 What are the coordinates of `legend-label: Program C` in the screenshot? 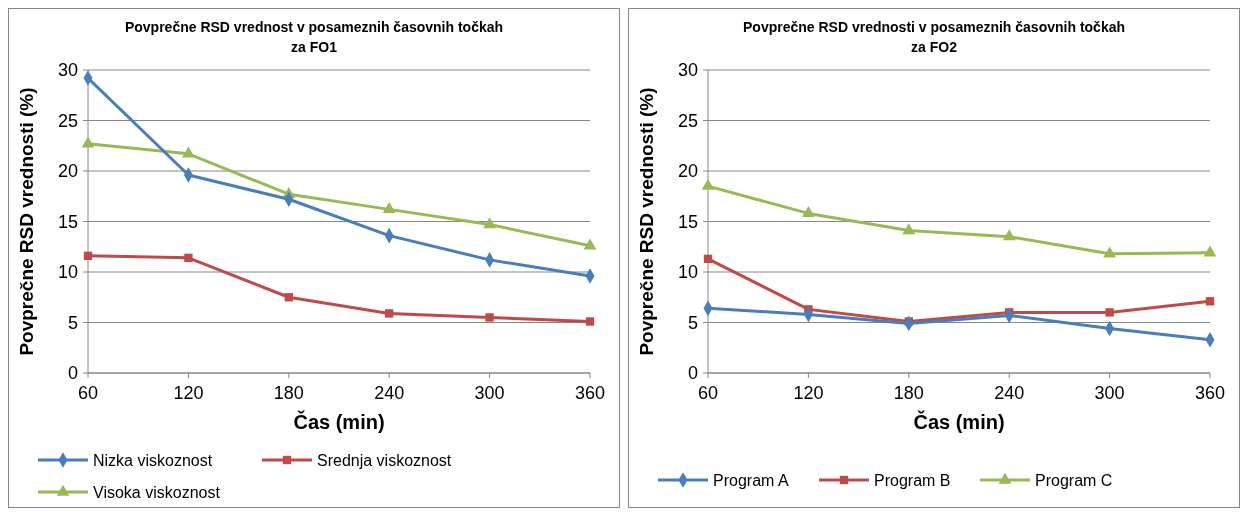 It's located at (1074, 480).